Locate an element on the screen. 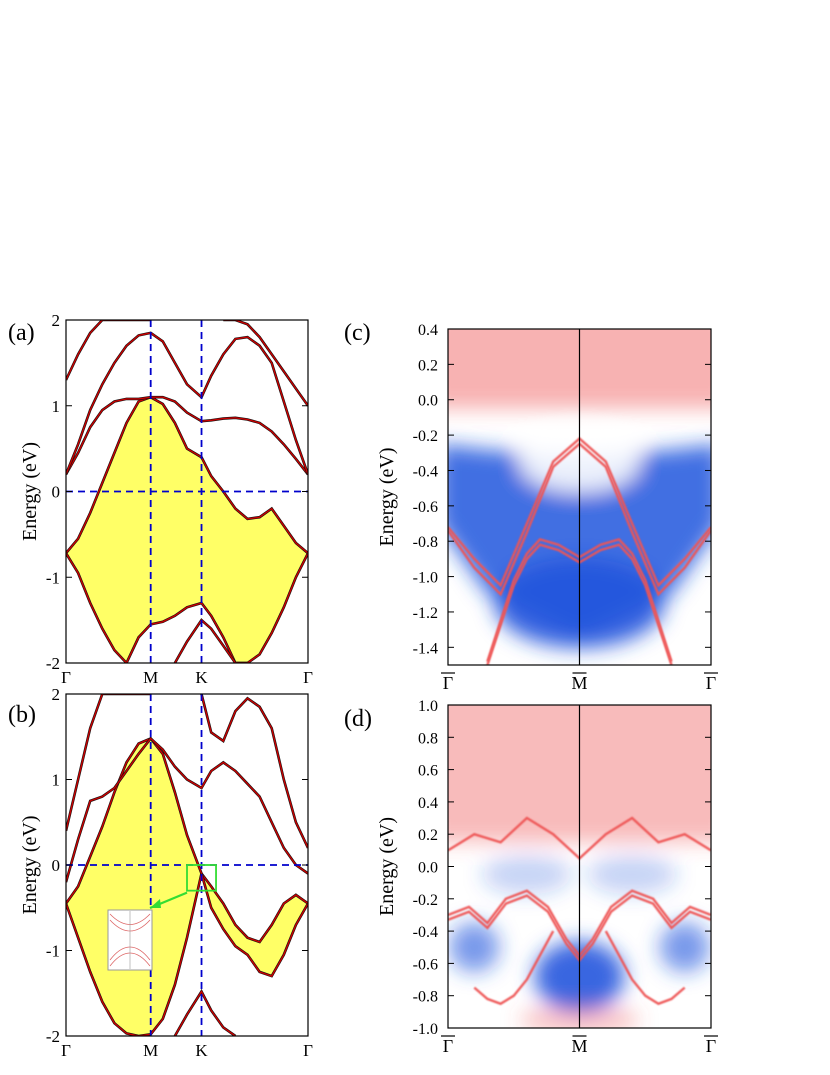  bulk-blue-right is located at coordinates (684, 947).